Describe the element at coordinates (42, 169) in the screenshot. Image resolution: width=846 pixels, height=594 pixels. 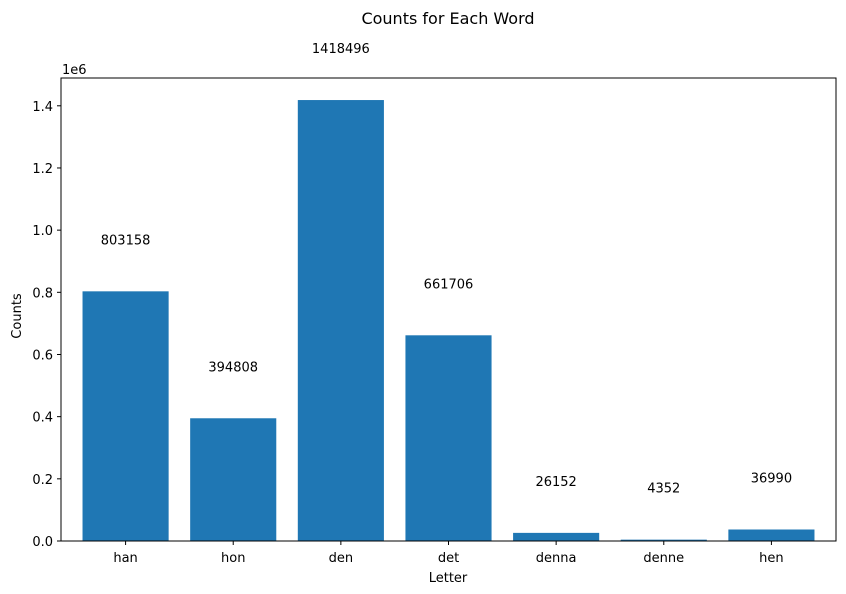
I see `y-tick-label: 1.2` at that location.